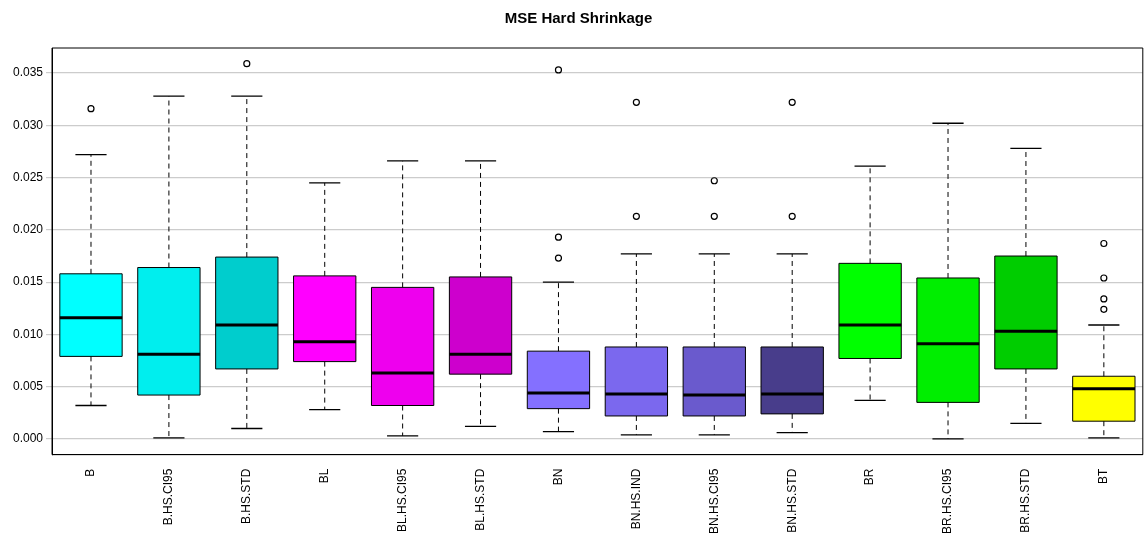 The image size is (1148, 542). I want to click on y-tick-label: 0.005, so click(28, 386).